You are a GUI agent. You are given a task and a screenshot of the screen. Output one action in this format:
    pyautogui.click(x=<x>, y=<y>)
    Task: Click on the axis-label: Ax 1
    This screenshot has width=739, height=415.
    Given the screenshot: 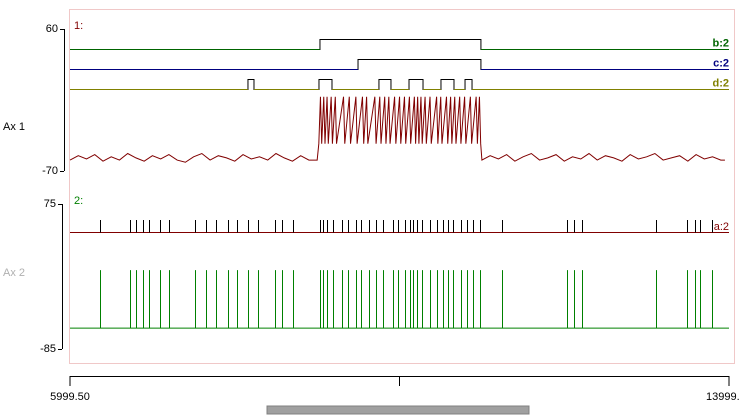 What is the action you would take?
    pyautogui.click(x=14, y=127)
    